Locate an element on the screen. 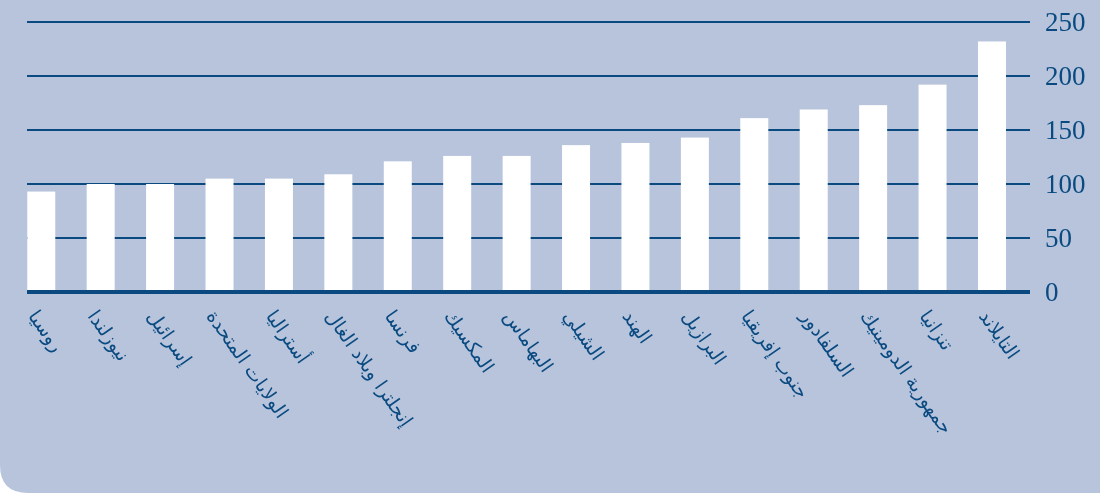  x-tick-label: الهند is located at coordinates (637, 326).